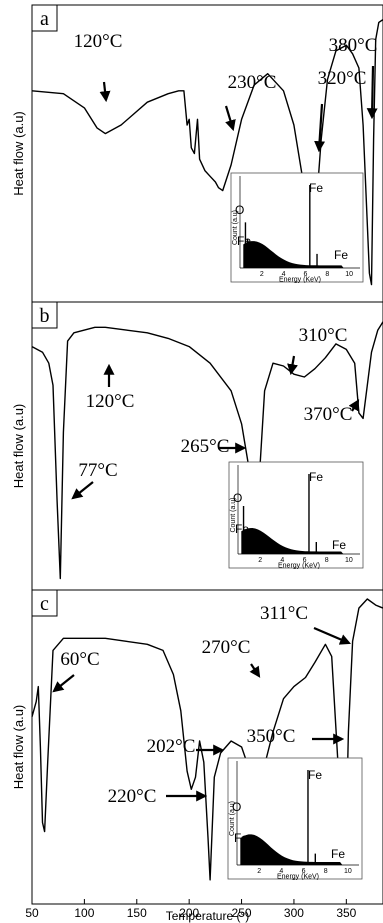  Describe the element at coordinates (294, 913) in the screenshot. I see `x-tick-label: 300` at that location.